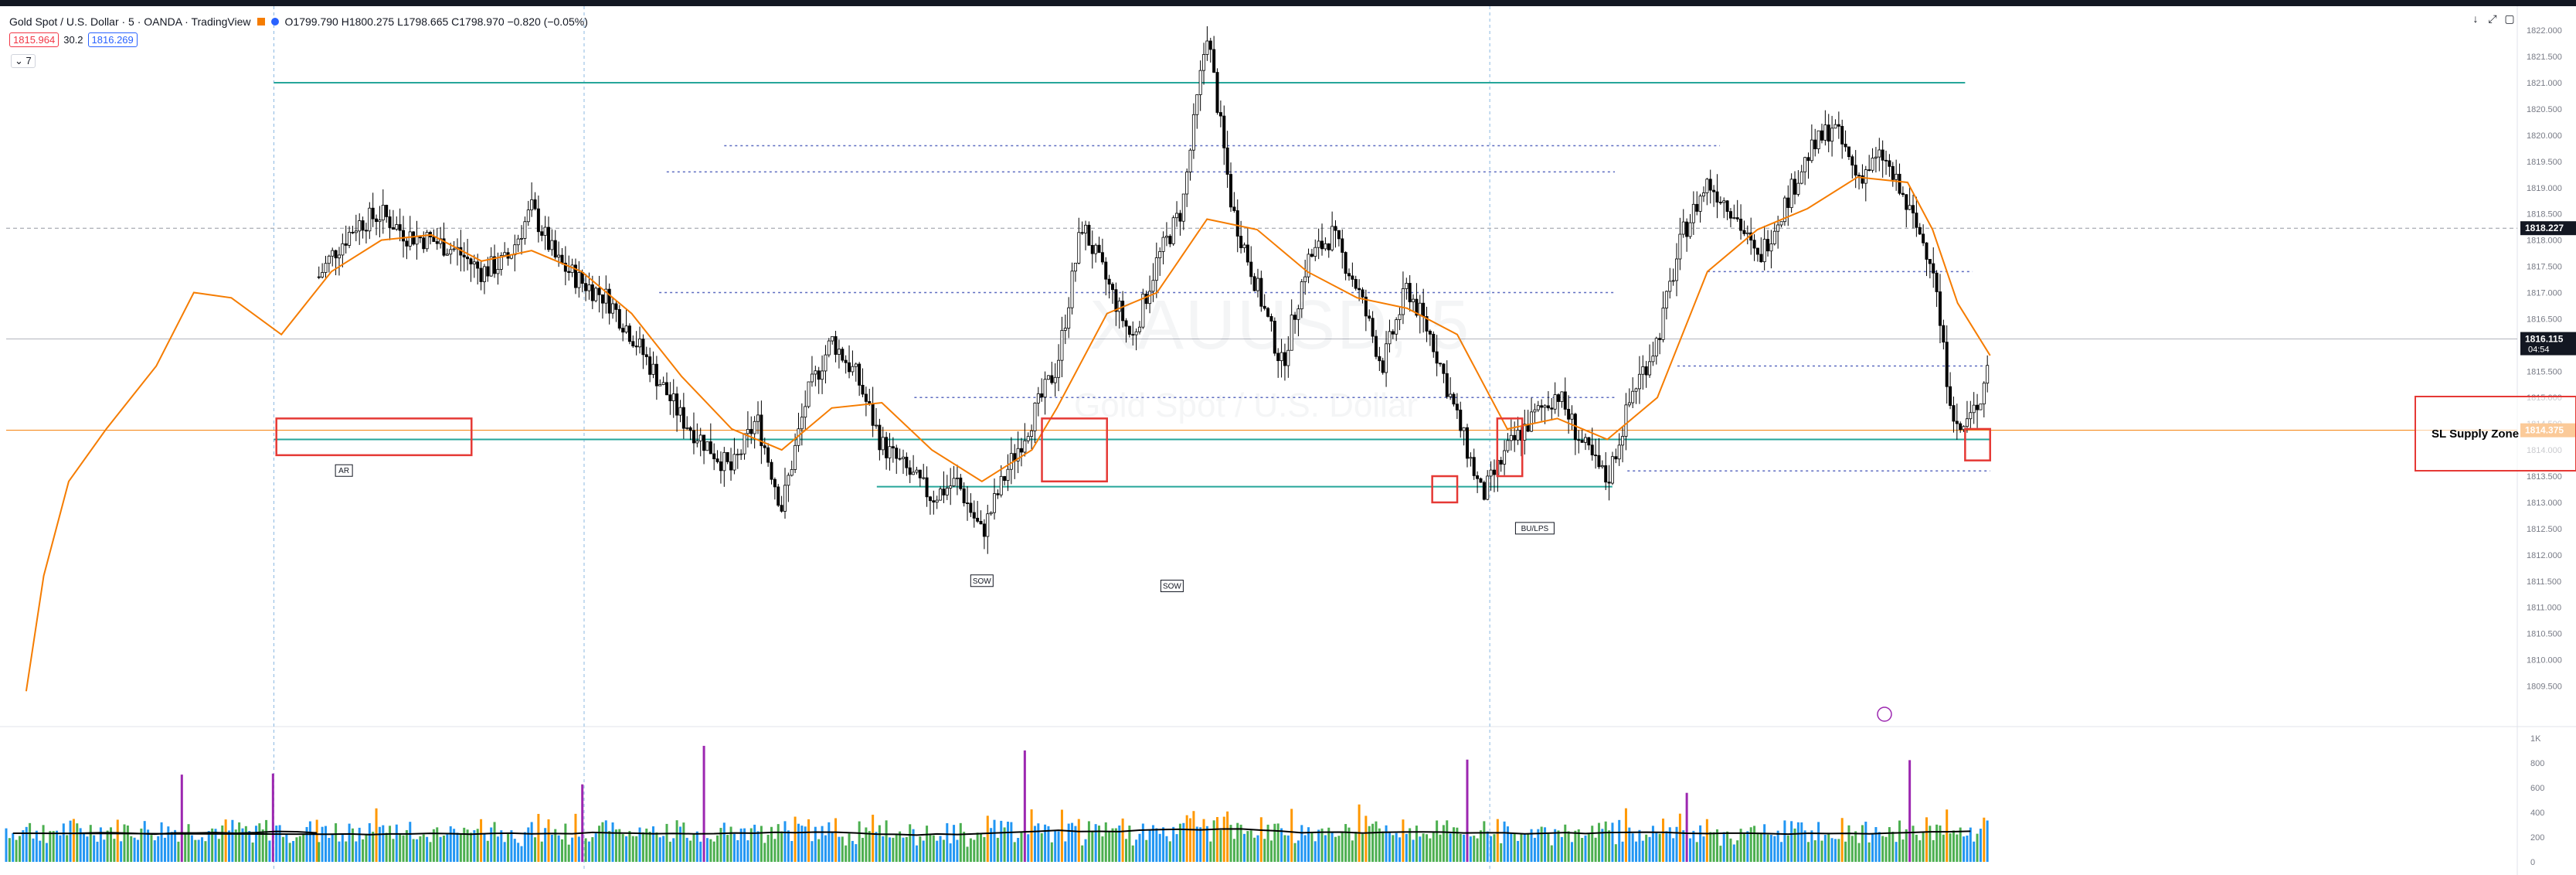 The height and width of the screenshot is (875, 2576). I want to click on price-tick-label: 1813.500, so click(2544, 477).